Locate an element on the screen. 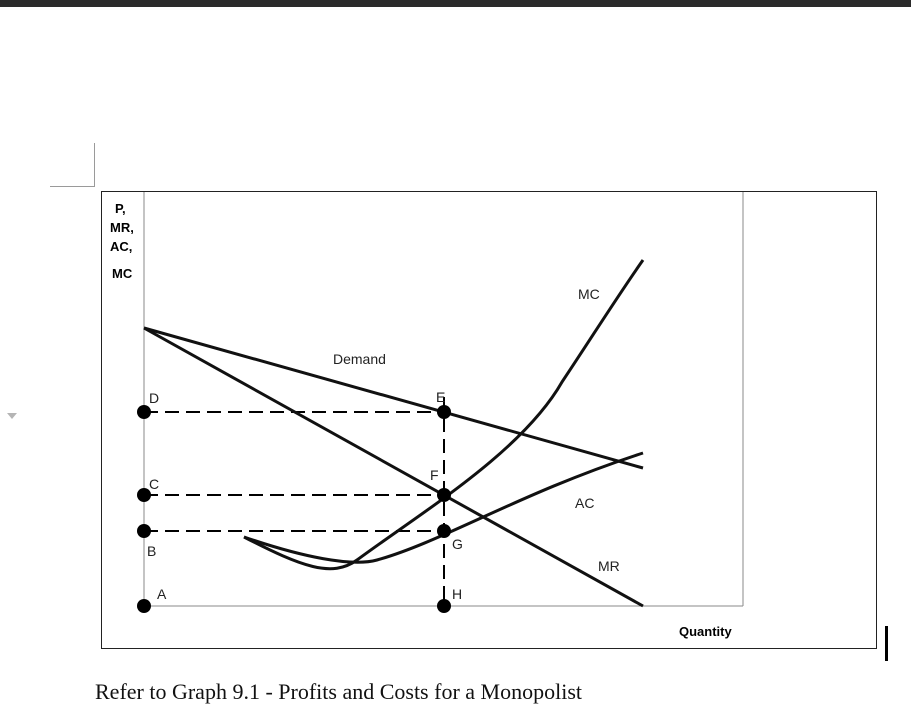  text-cursor is located at coordinates (886, 643).